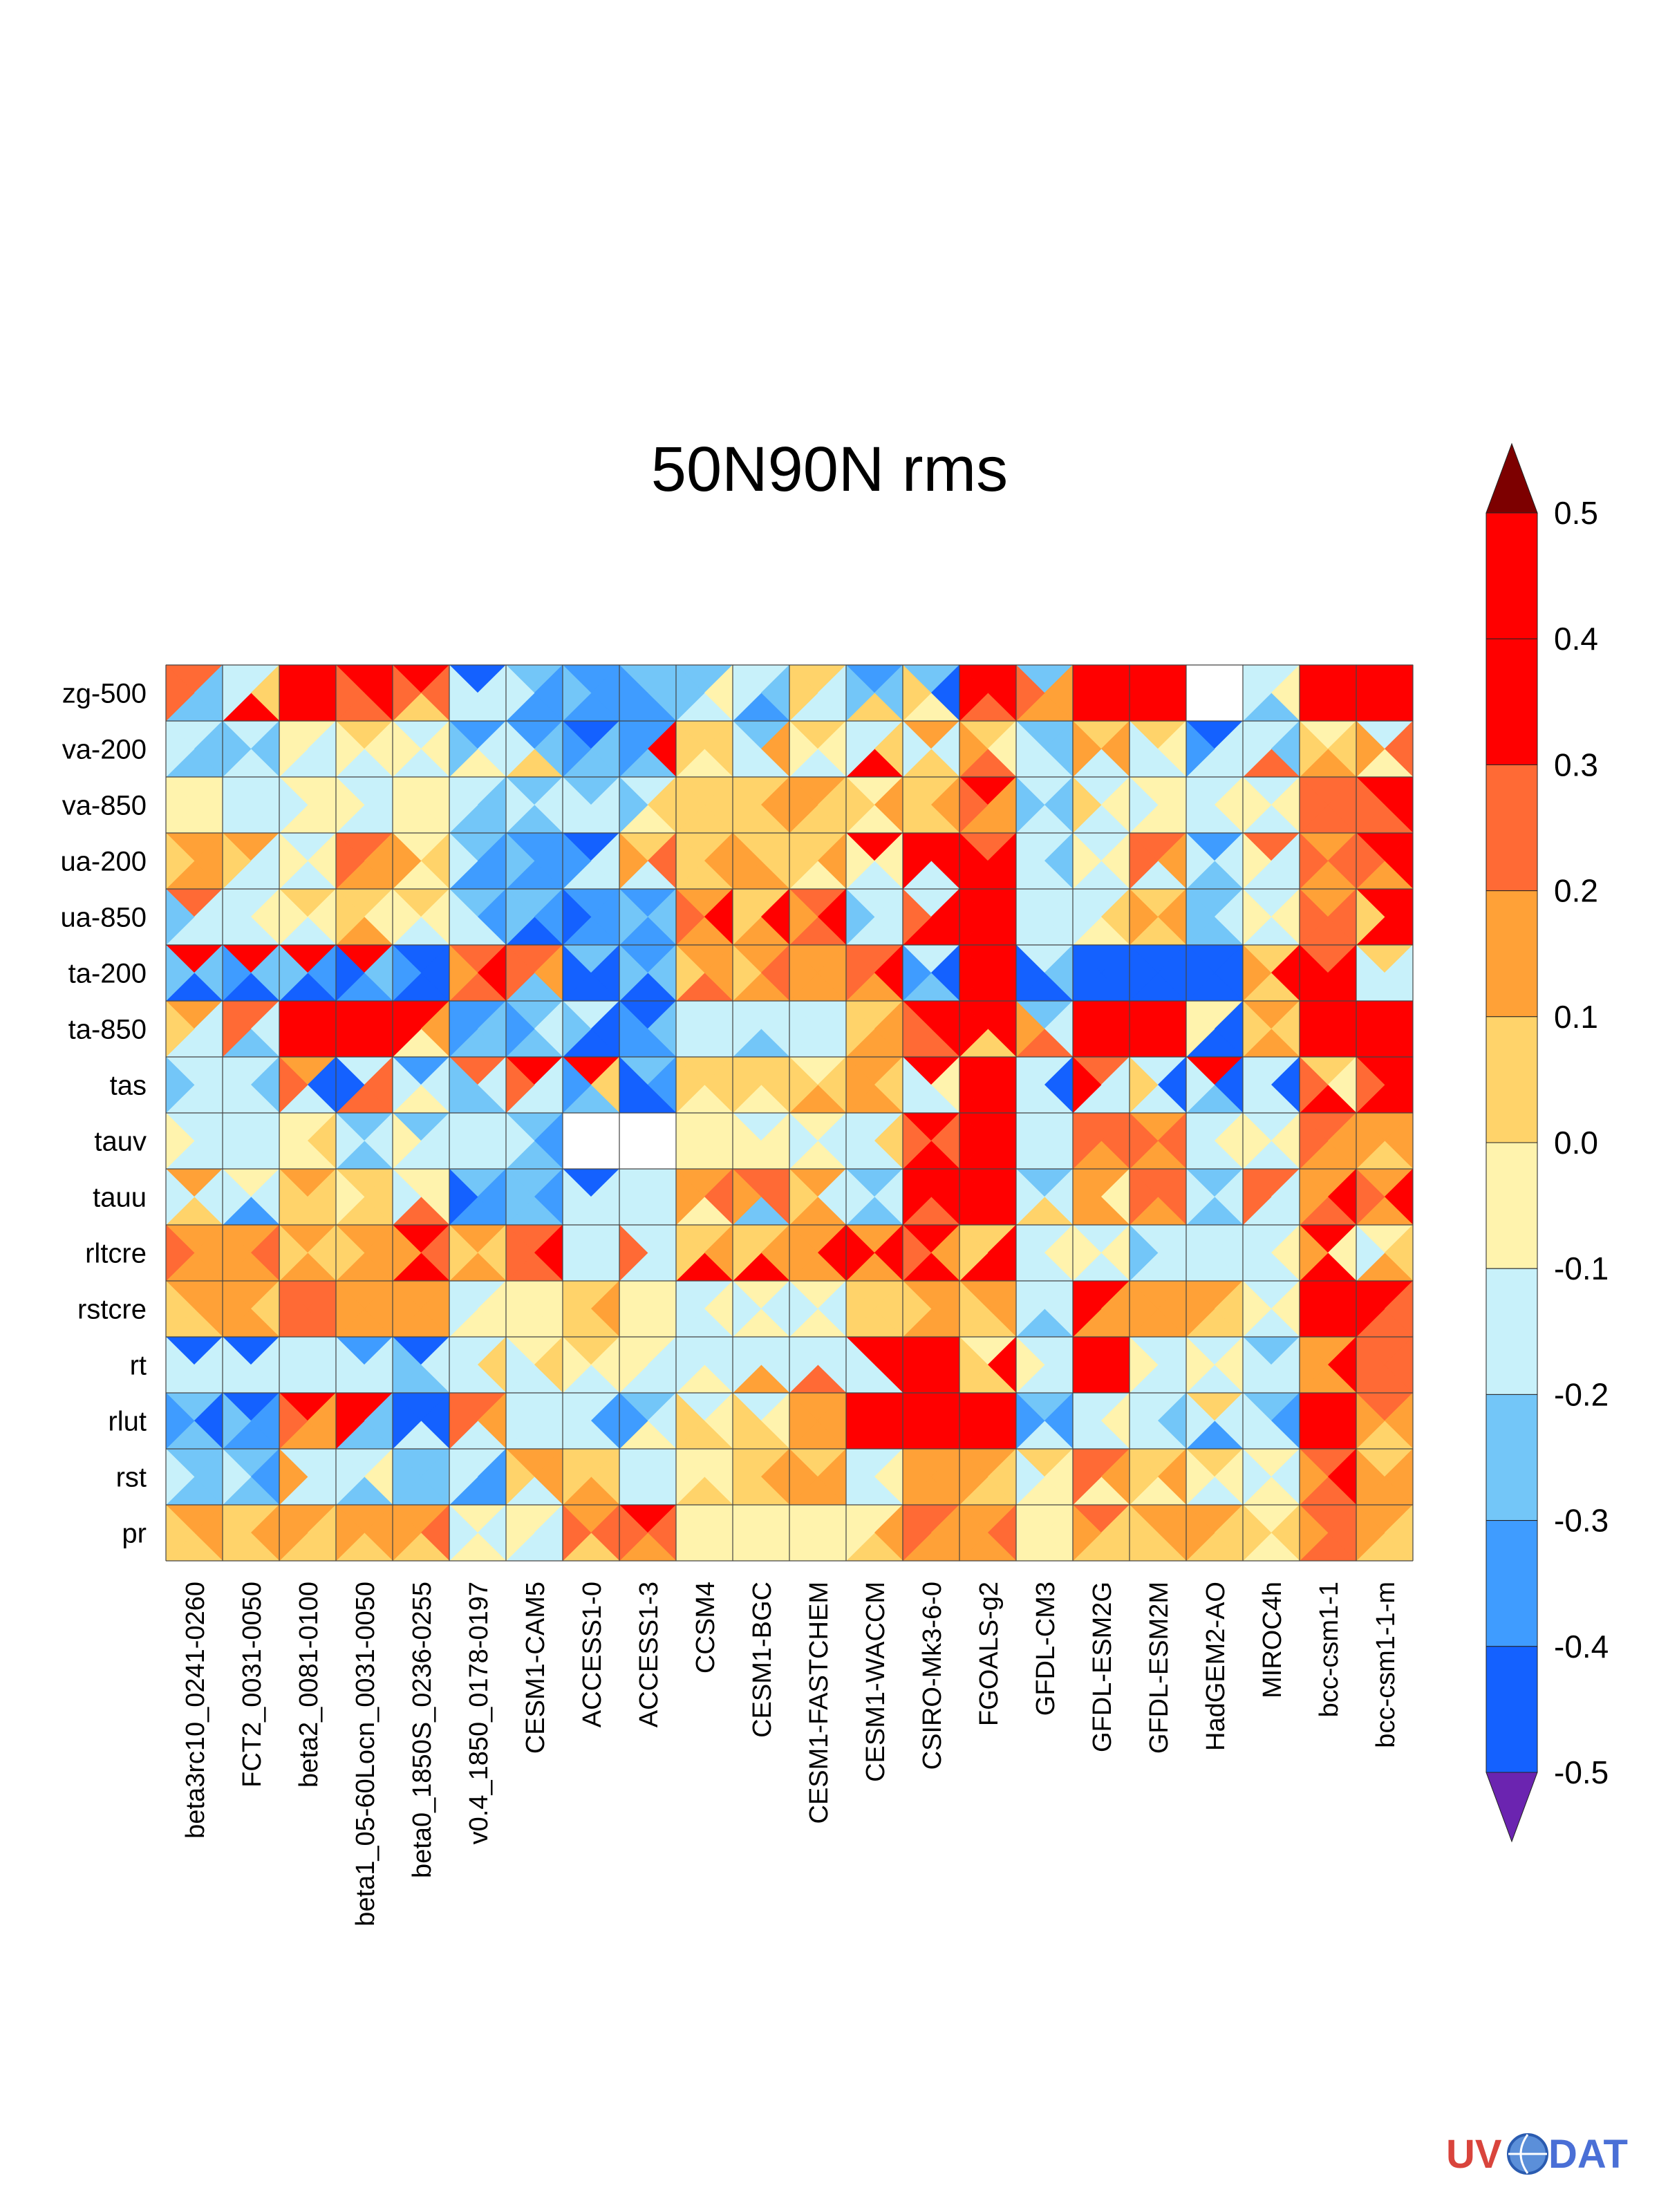 The image size is (1659, 2212). Describe the element at coordinates (1102, 1667) in the screenshot. I see `column-label: GFDL-ESM2G` at that location.